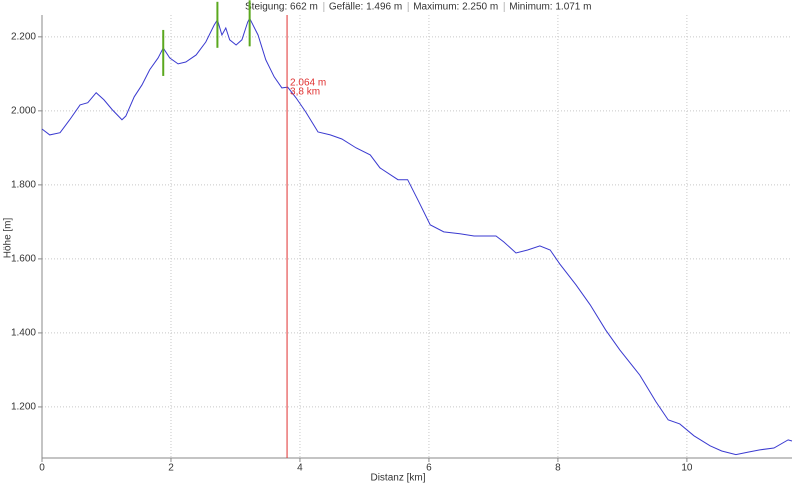 The height and width of the screenshot is (485, 800). Describe the element at coordinates (8, 237) in the screenshot. I see `y-axis-title: Höhe [m]` at that location.